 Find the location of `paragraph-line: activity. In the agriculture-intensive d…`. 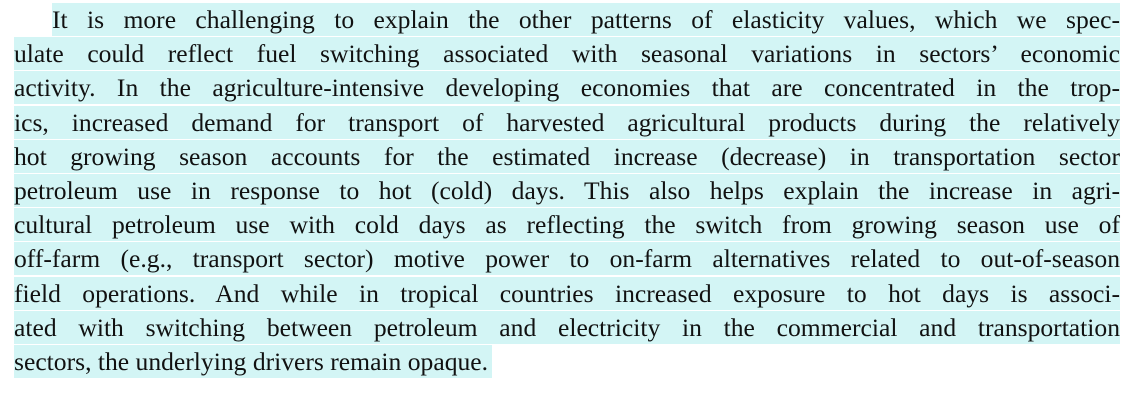

paragraph-line: activity. In the agriculture-intensive d… is located at coordinates (567, 88).